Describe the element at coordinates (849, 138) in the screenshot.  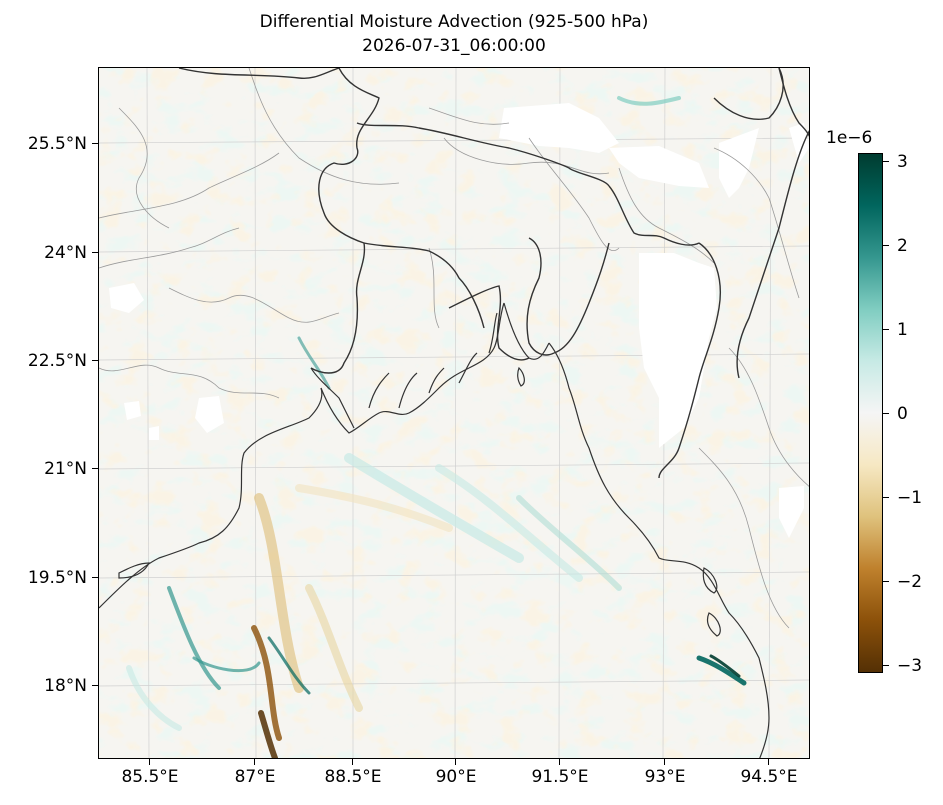
I see `colorbar-exponent: 1e−6` at that location.